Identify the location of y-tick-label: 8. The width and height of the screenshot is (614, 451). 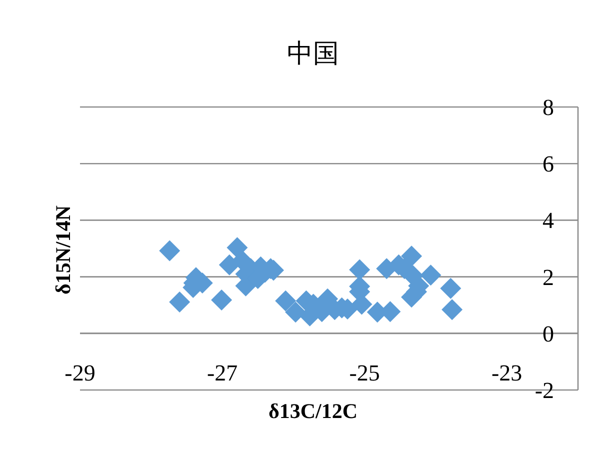
(548, 107).